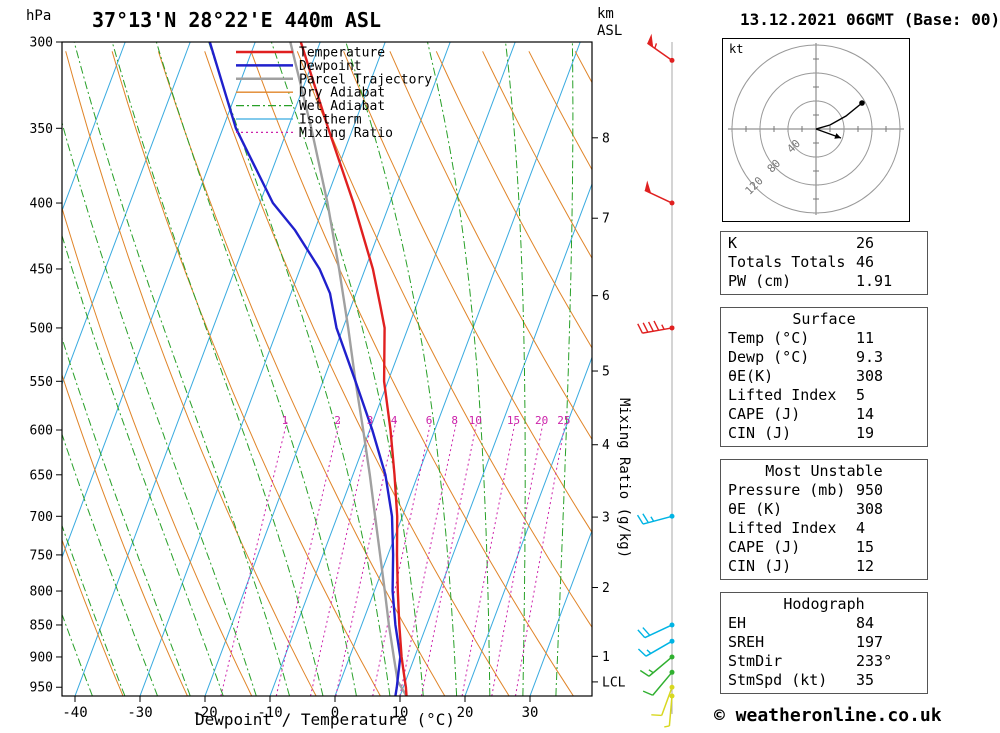 The width and height of the screenshot is (1000, 733). What do you see at coordinates (793, 146) in the screenshot?
I see `hodograph-ring-label: 40` at bounding box center [793, 146].